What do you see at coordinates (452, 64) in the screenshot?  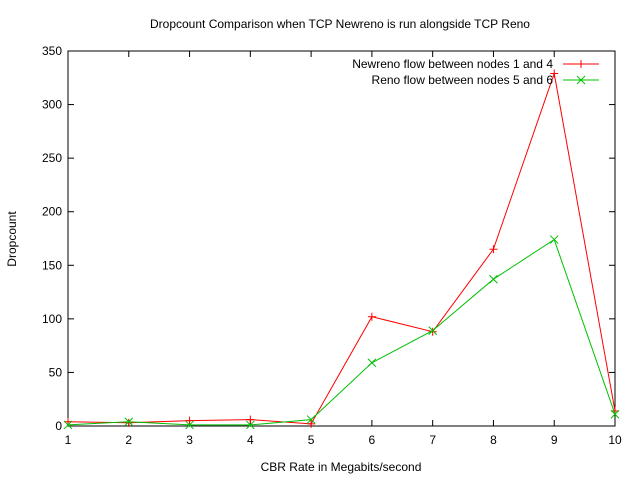 I see `legend-label: Newreno flow between nodes 1 and 4` at bounding box center [452, 64].